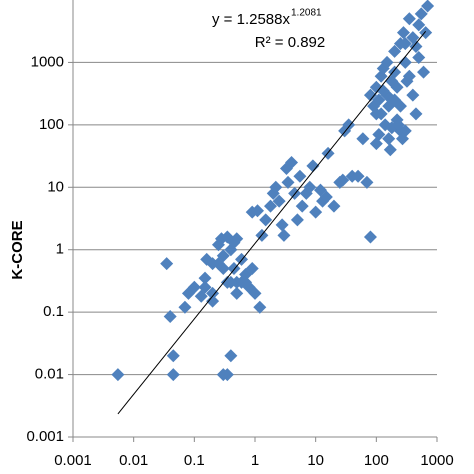 The width and height of the screenshot is (474, 474). Describe the element at coordinates (194, 460) in the screenshot. I see `x-tick-label: 0.1` at that location.